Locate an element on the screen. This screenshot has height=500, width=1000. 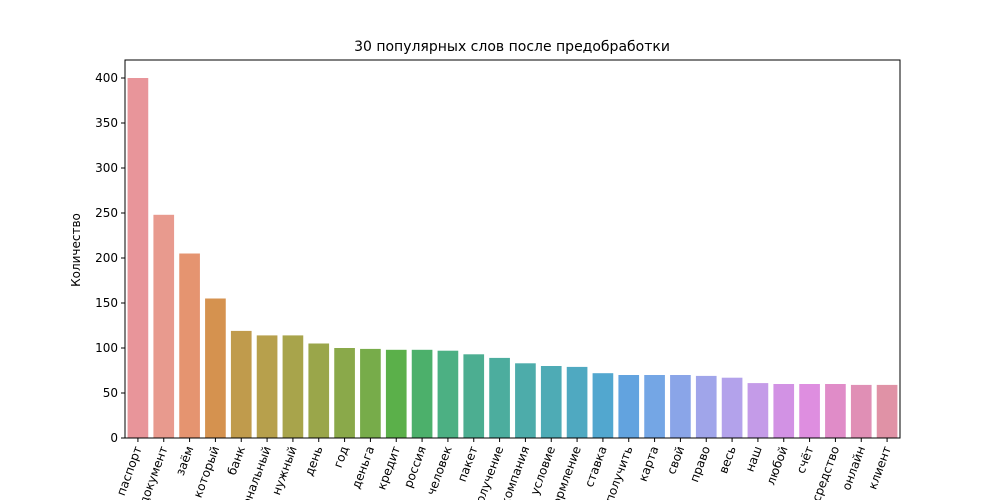
y-tick-label: 150 is located at coordinates (106, 303).